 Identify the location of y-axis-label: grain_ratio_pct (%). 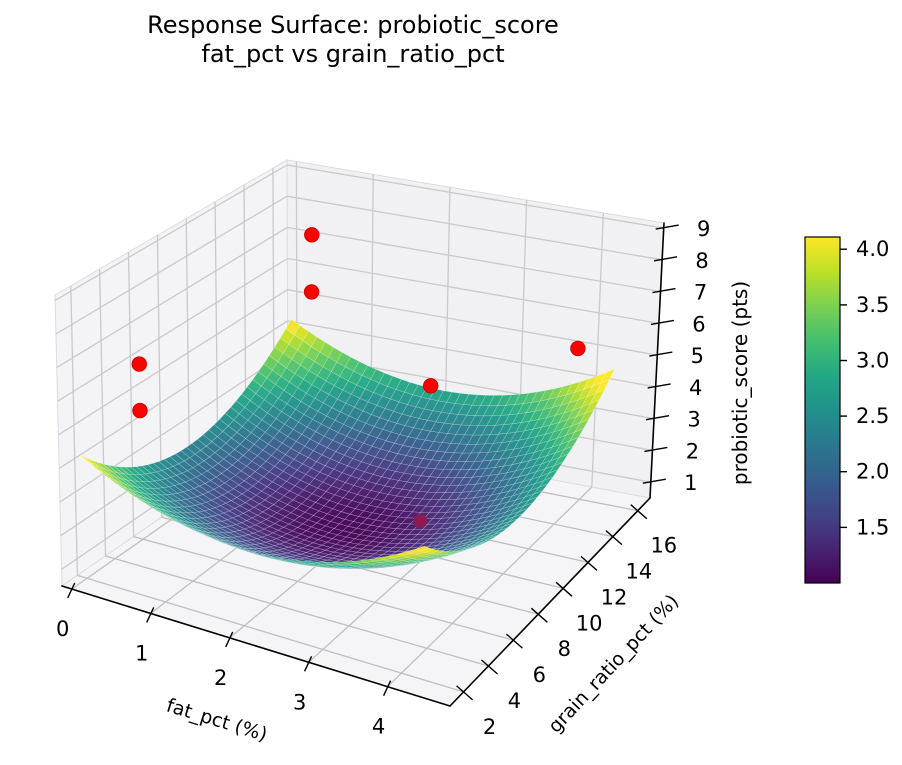
(613, 663).